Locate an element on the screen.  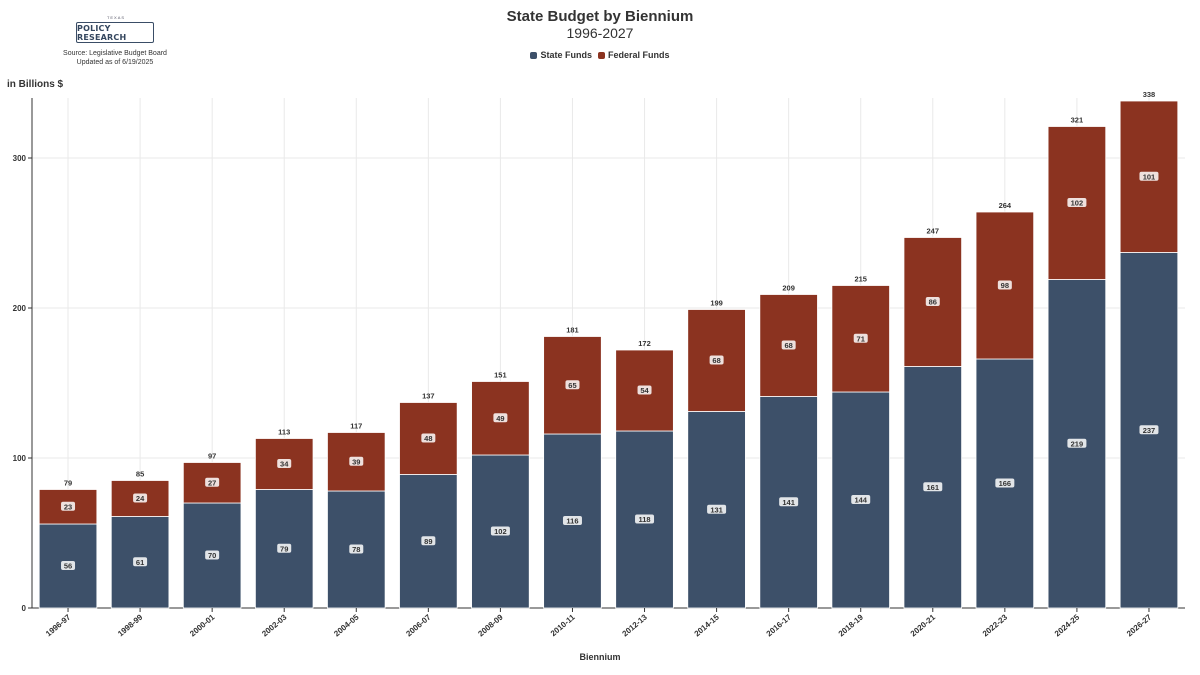
chart-title: State Budget by Biennium is located at coordinates (600, 16).